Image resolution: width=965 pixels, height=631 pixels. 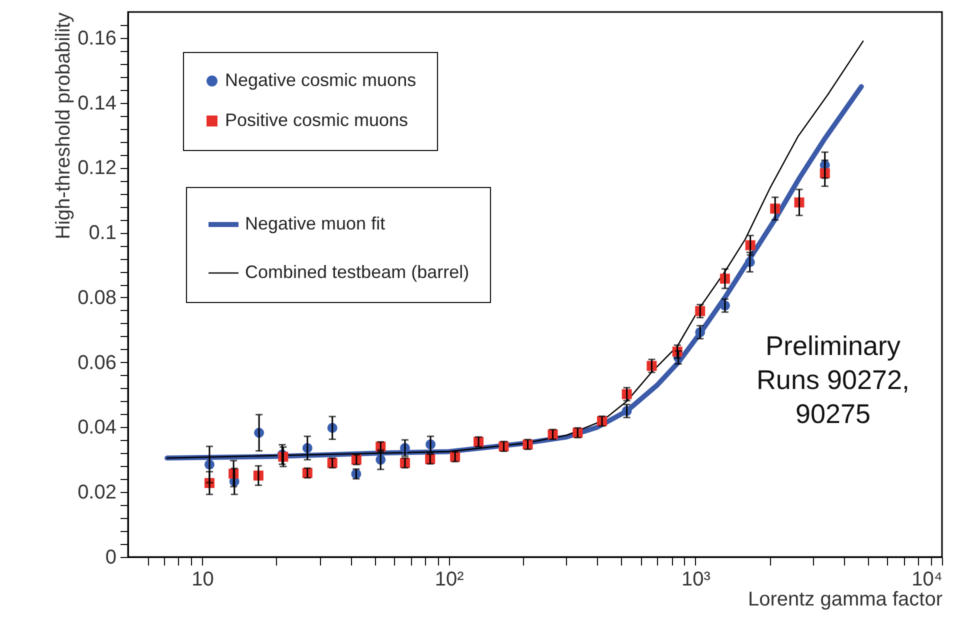 What do you see at coordinates (449, 579) in the screenshot?
I see `x-tick-label: 10²` at bounding box center [449, 579].